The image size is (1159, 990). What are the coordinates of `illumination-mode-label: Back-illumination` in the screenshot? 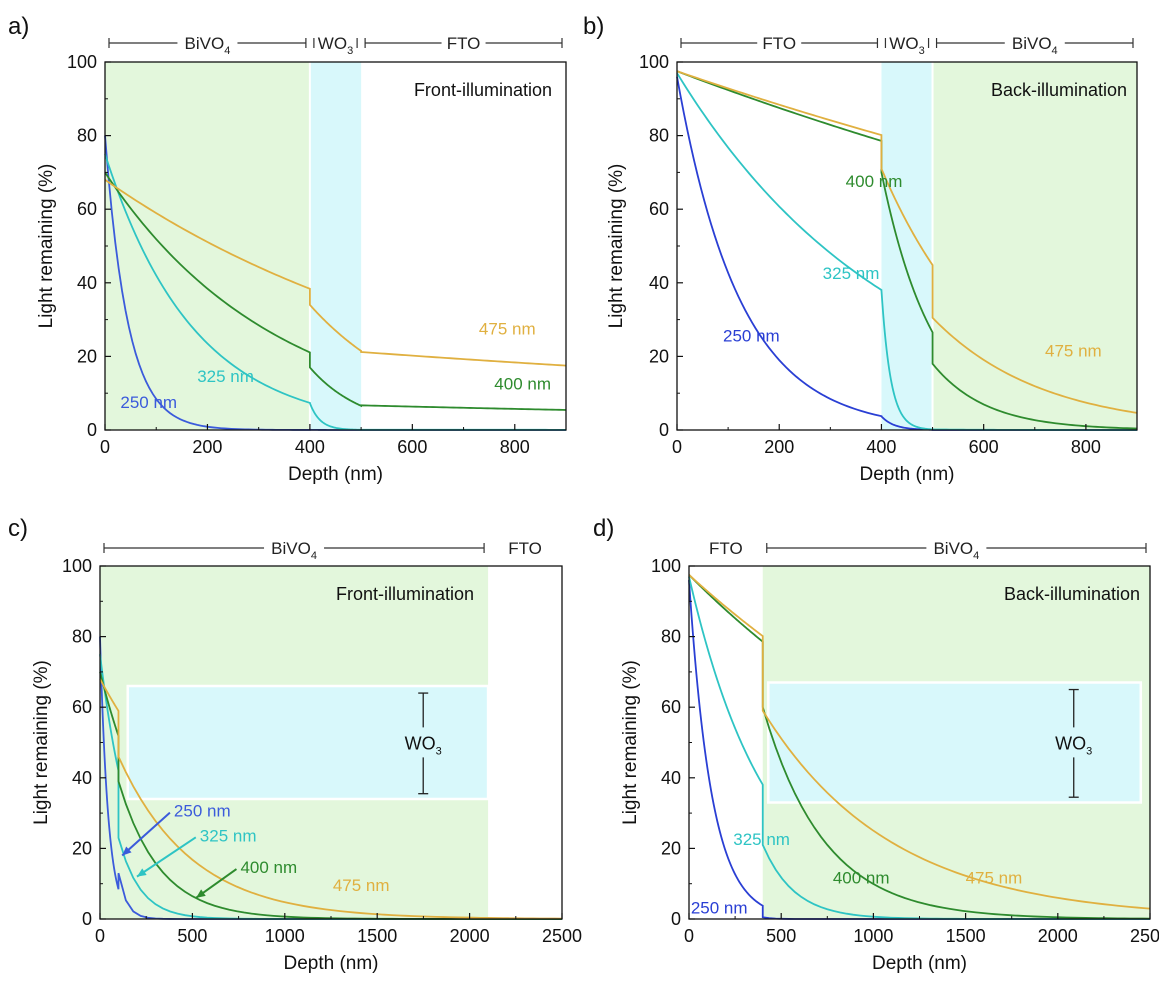 It's located at (1059, 90).